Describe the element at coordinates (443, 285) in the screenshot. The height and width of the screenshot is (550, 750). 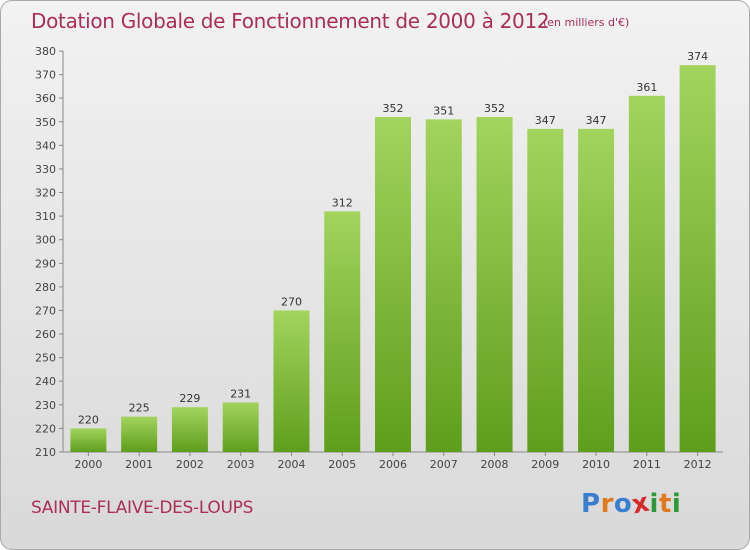
I see `bar-2007` at that location.